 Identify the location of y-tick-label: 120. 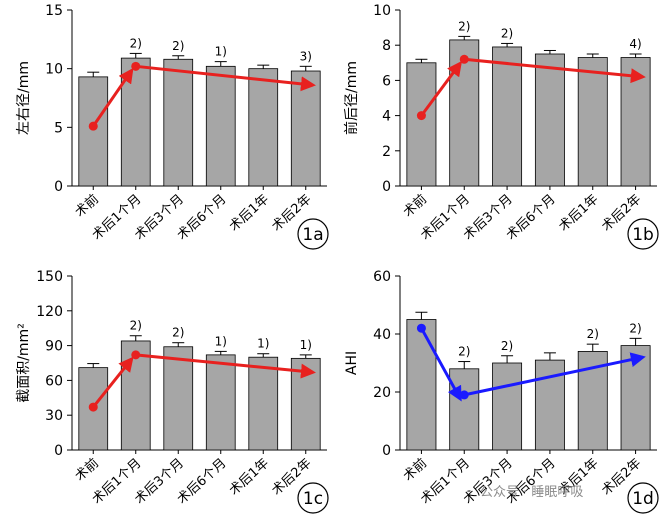
(49, 312).